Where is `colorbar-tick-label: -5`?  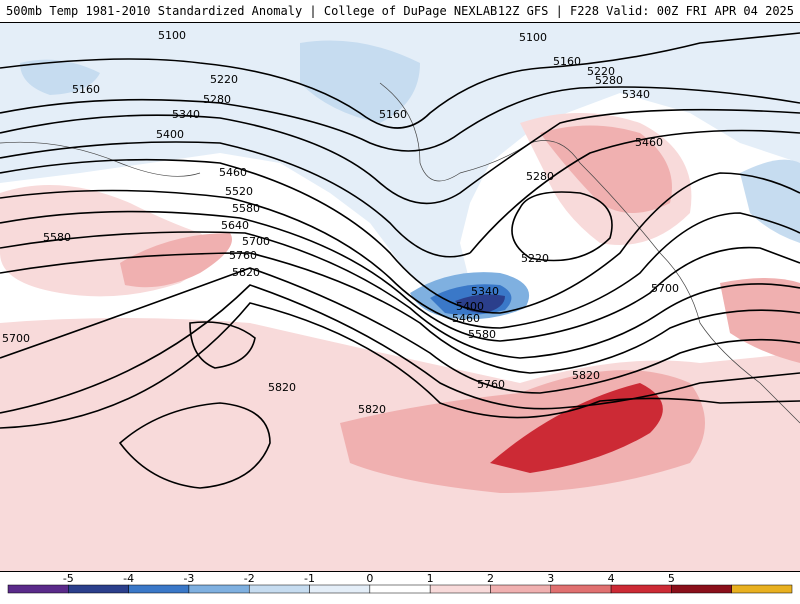 colorbar-tick-label: -5 is located at coordinates (68, 578).